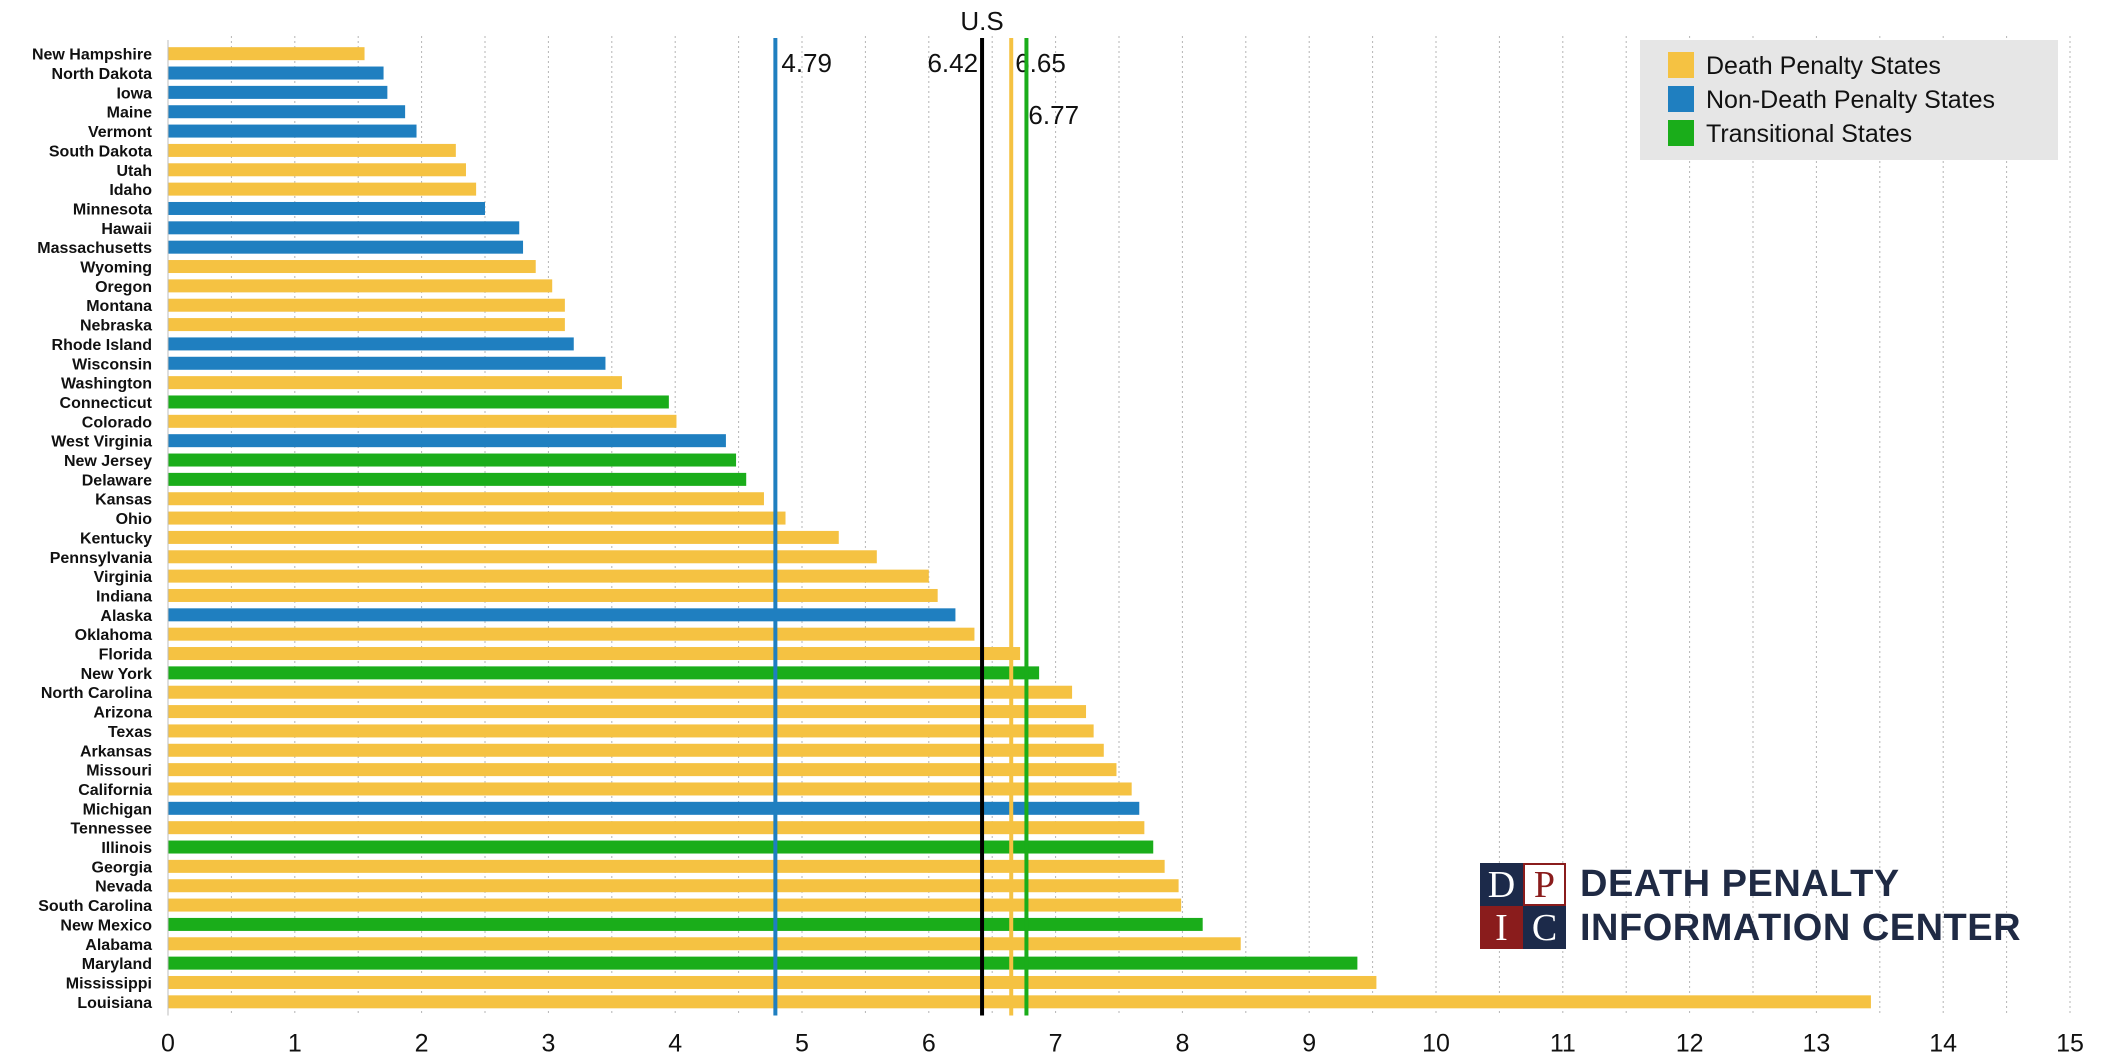 The width and height of the screenshot is (2121, 1052). Describe the element at coordinates (650, 789) in the screenshot. I see `bar-california` at that location.